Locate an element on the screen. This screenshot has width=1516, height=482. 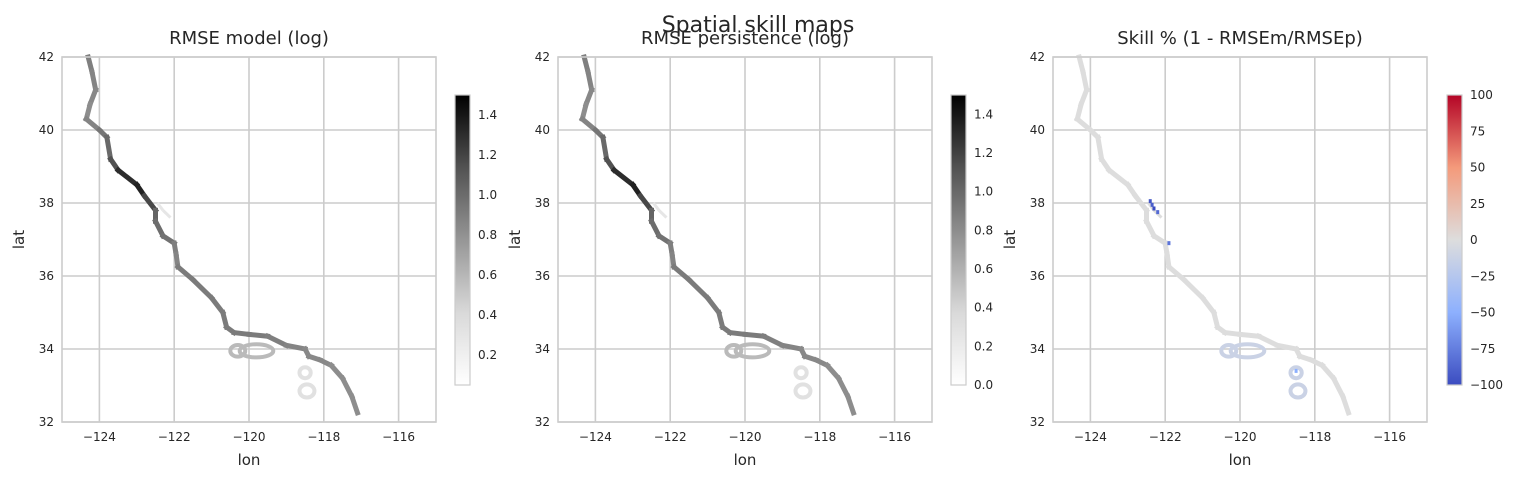
colorbar-tick-label: −50 is located at coordinates (1482, 313).